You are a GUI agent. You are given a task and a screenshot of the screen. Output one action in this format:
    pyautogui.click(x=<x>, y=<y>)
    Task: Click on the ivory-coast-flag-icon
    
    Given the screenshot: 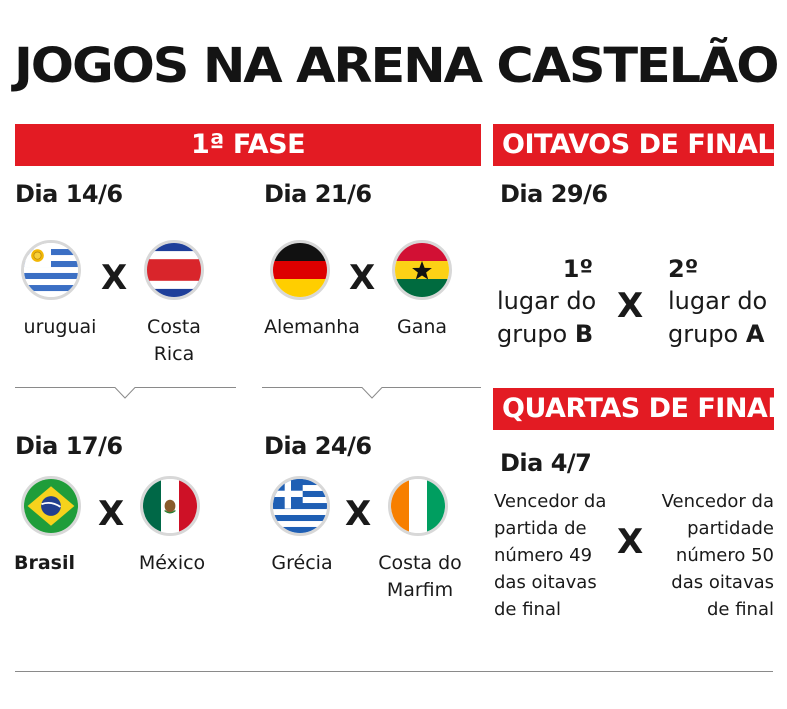 What is the action you would take?
    pyautogui.click(x=418, y=506)
    